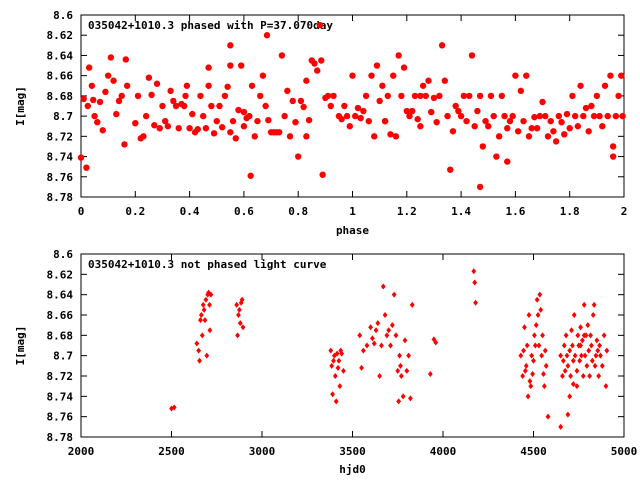 Image resolution: width=640 pixels, height=480 pixels. Describe the element at coordinates (60, 335) in the screenshot. I see `y-tick-label: 8.68` at that location.